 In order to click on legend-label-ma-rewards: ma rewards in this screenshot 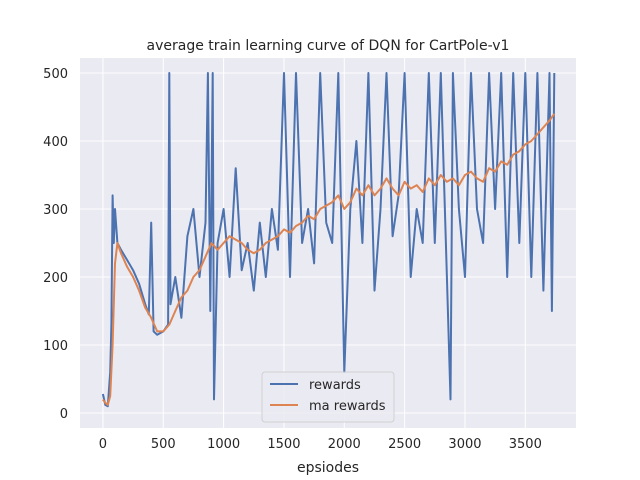, I will do `click(347, 406)`.